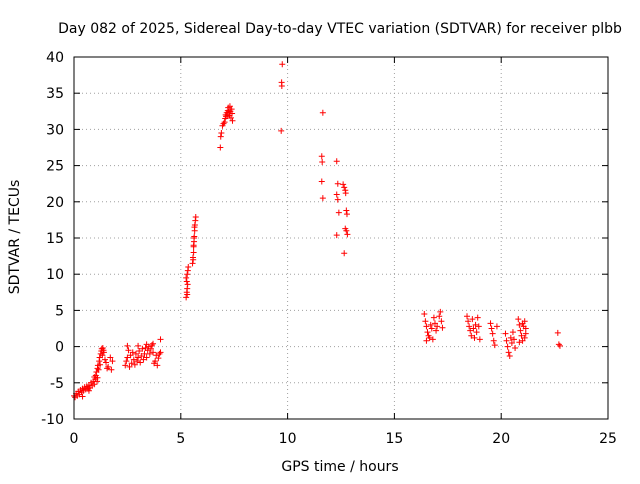  Describe the element at coordinates (55, 167) in the screenshot. I see `y-tick-label: 25` at that location.